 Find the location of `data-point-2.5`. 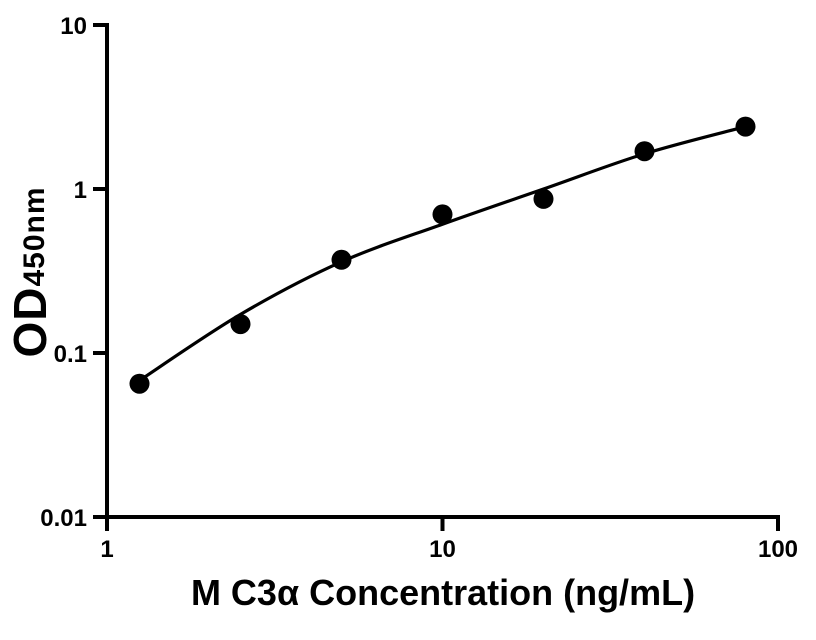

data-point-2.5 is located at coordinates (240, 324).